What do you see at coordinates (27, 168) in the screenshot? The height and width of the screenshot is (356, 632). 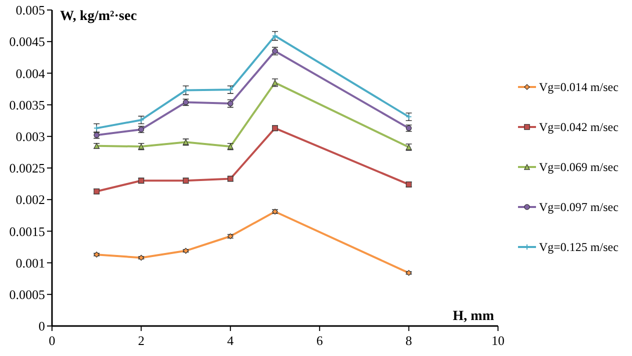 I see `y-tick-label: 0.0025` at bounding box center [27, 168].